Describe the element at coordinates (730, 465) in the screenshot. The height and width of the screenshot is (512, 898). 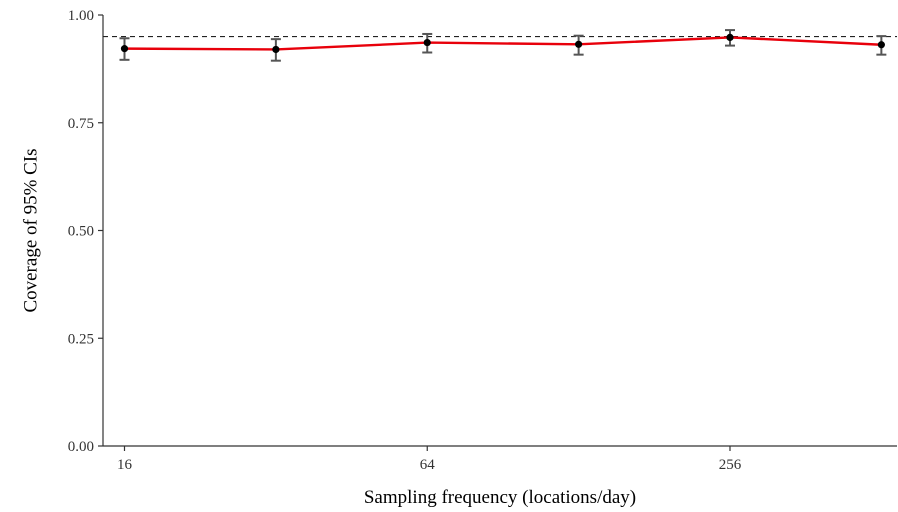
I see `x-tick-label: 256` at that location.